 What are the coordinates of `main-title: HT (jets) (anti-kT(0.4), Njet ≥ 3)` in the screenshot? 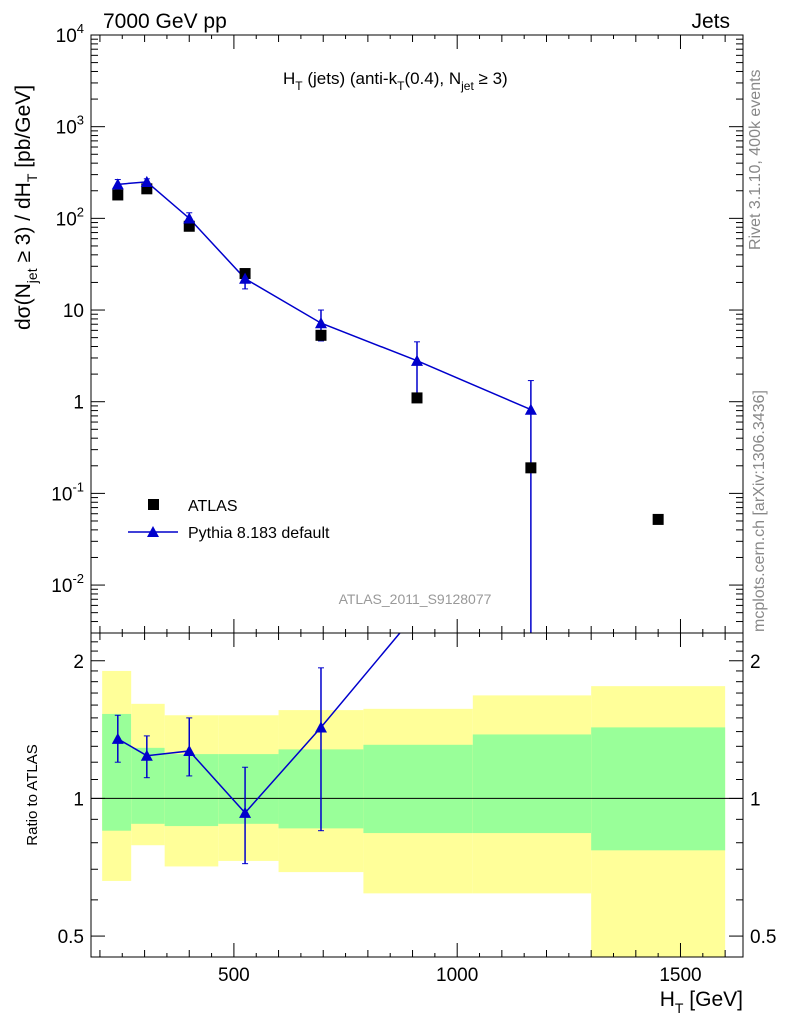 It's located at (395, 81).